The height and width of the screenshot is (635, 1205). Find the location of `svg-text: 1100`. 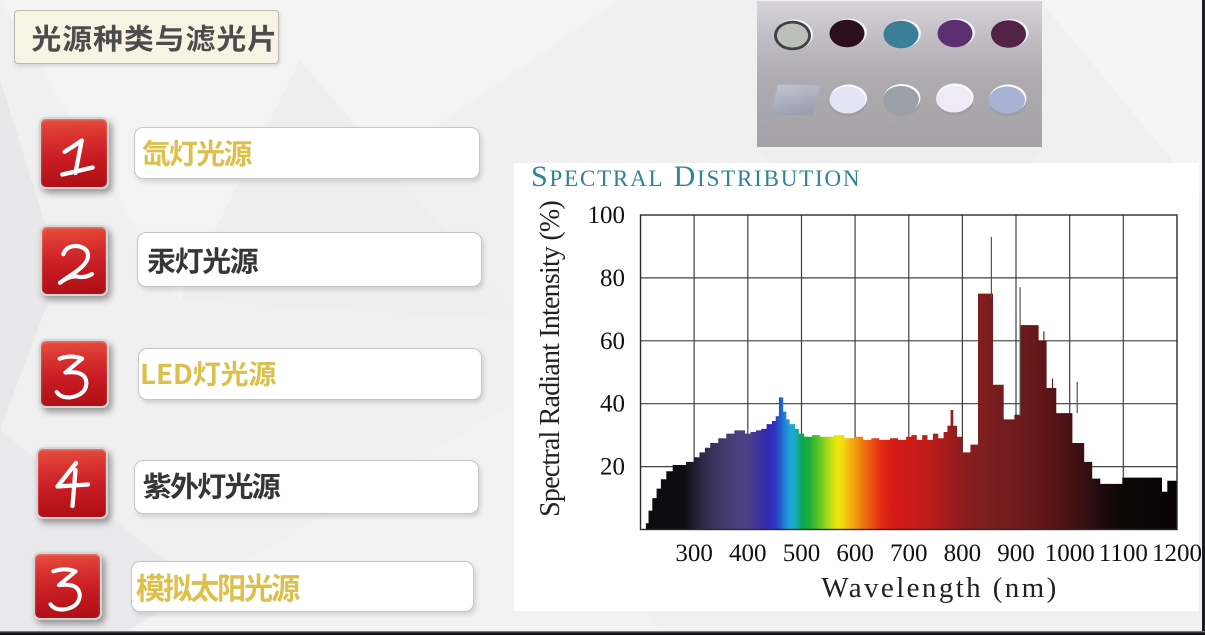

svg-text: 1100 is located at coordinates (1123, 553).